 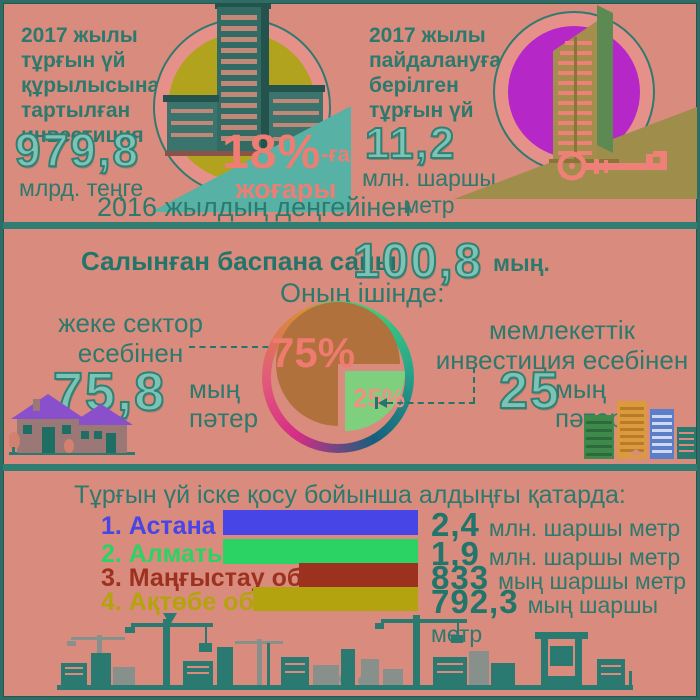 What do you see at coordinates (320, 522) in the screenshot?
I see `region-bar-astana` at bounding box center [320, 522].